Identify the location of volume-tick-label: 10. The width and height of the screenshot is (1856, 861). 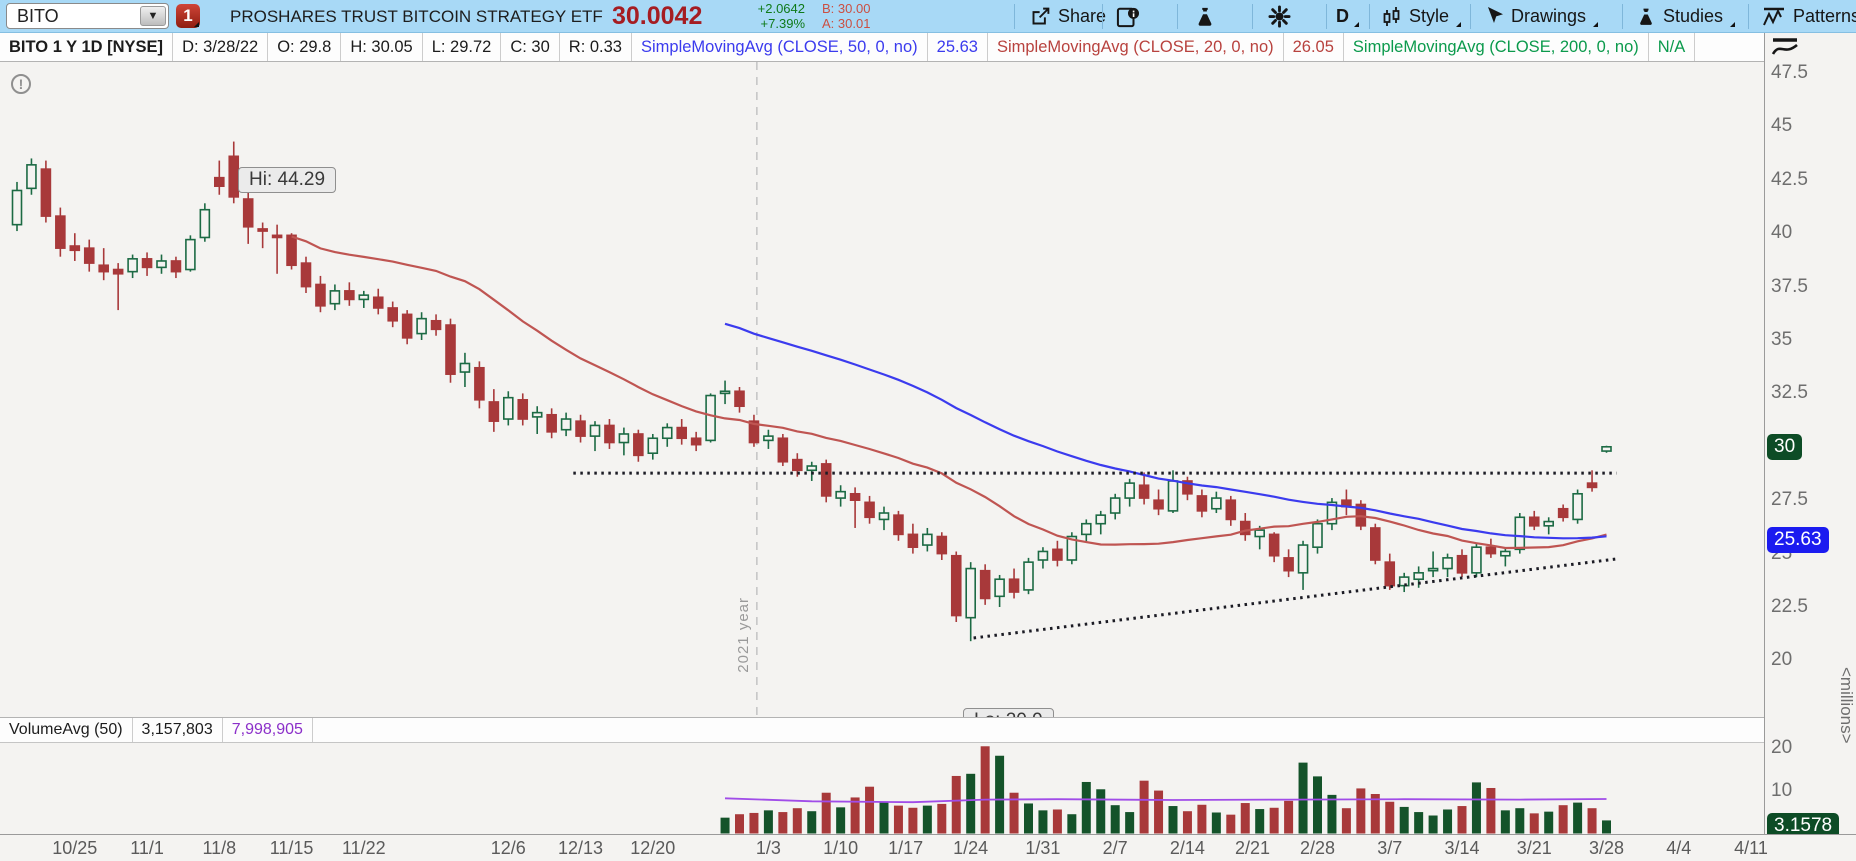
(1782, 790).